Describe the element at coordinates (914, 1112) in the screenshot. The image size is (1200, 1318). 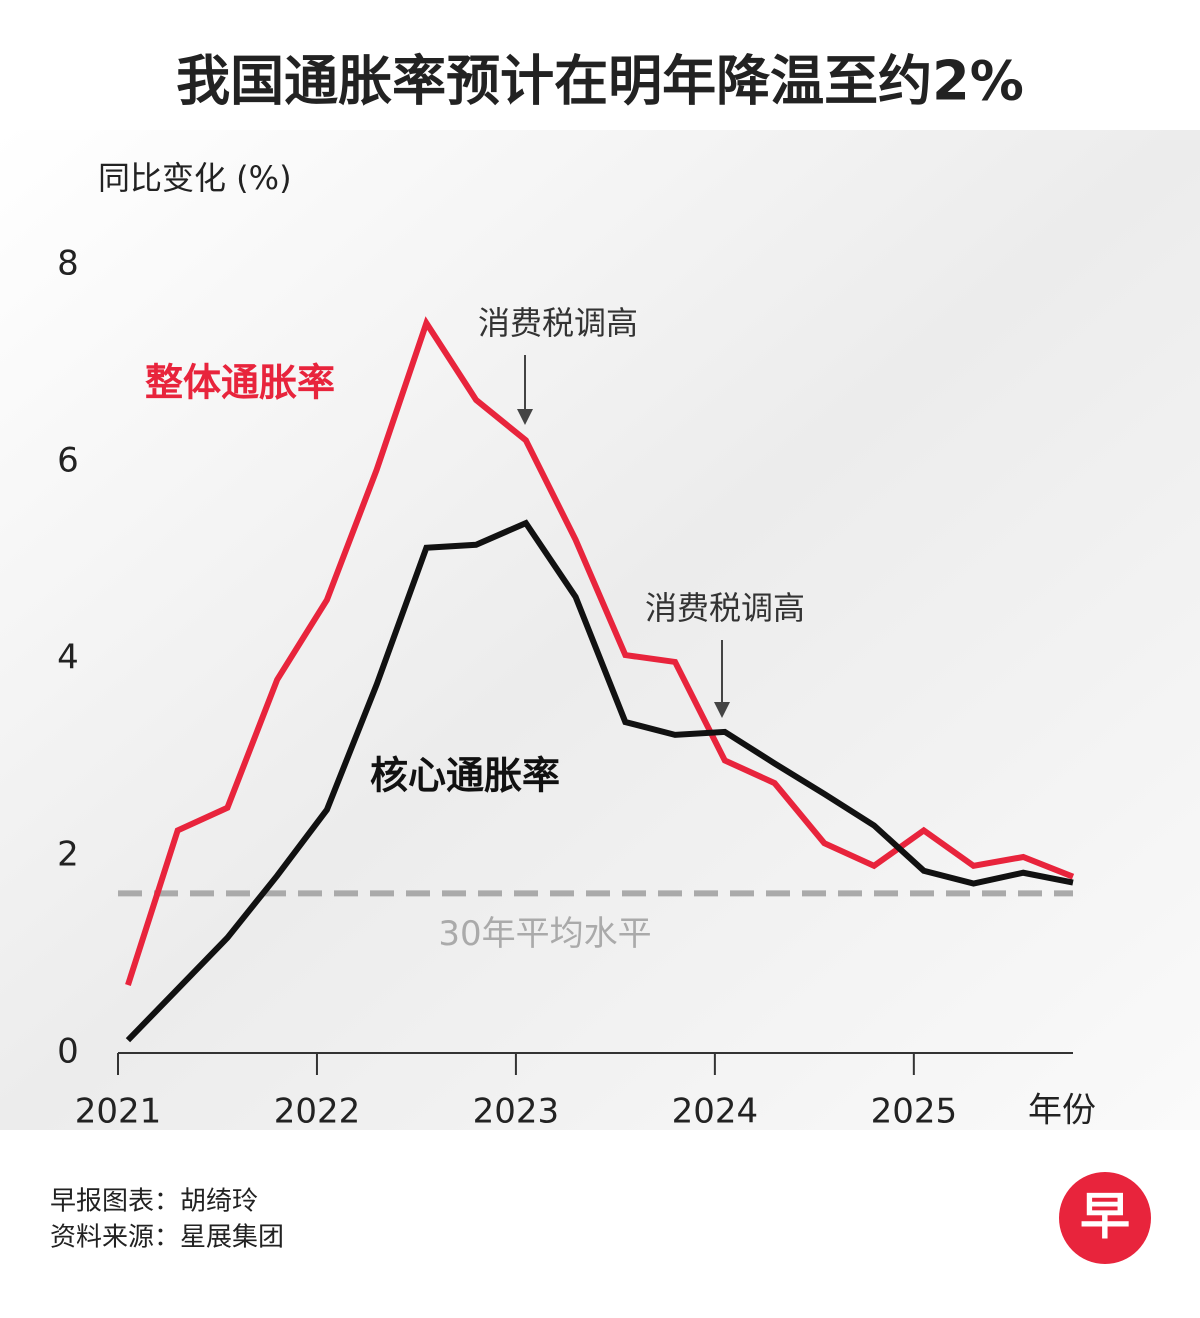
I see `x-tick-label: 2025` at that location.